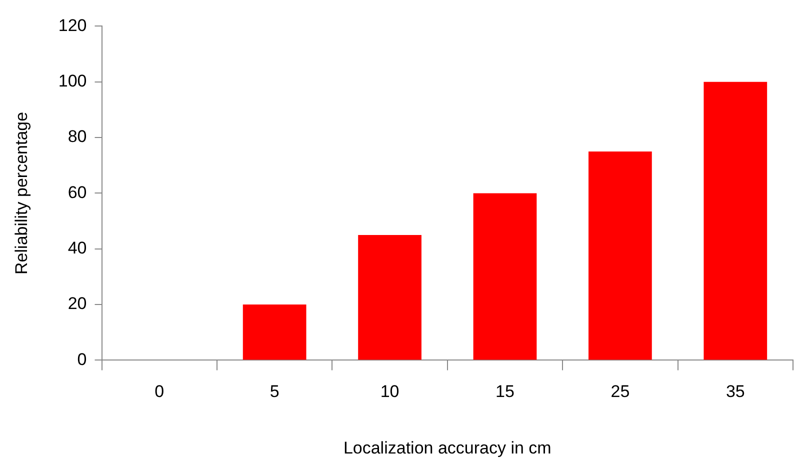  Describe the element at coordinates (505, 392) in the screenshot. I see `x-tick-label: 15` at that location.